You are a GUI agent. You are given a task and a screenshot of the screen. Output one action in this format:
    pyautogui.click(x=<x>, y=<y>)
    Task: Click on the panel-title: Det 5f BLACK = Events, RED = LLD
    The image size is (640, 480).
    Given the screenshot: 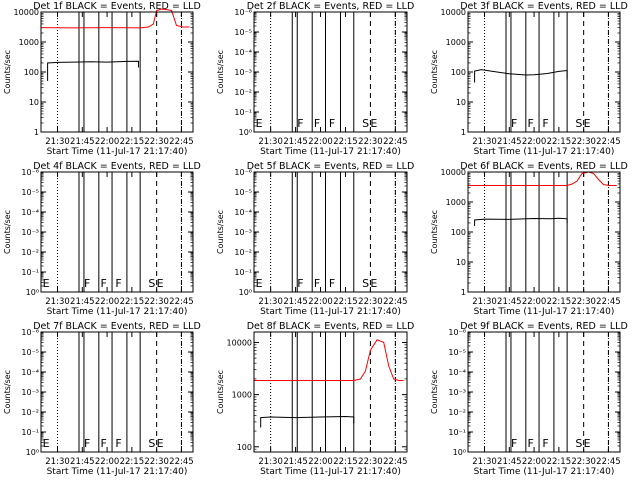 What is the action you would take?
    pyautogui.click(x=331, y=166)
    